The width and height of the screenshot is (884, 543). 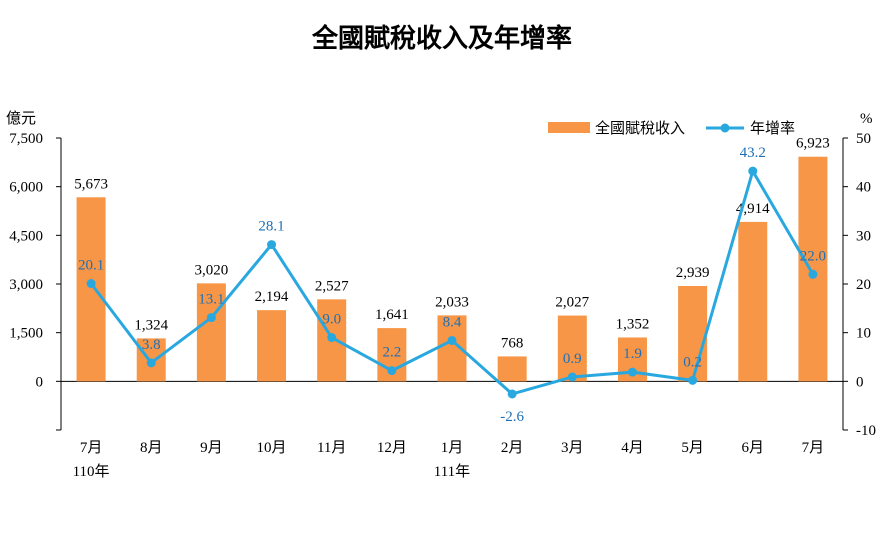 What do you see at coordinates (512, 448) in the screenshot?
I see `category-label: 2月` at bounding box center [512, 448].